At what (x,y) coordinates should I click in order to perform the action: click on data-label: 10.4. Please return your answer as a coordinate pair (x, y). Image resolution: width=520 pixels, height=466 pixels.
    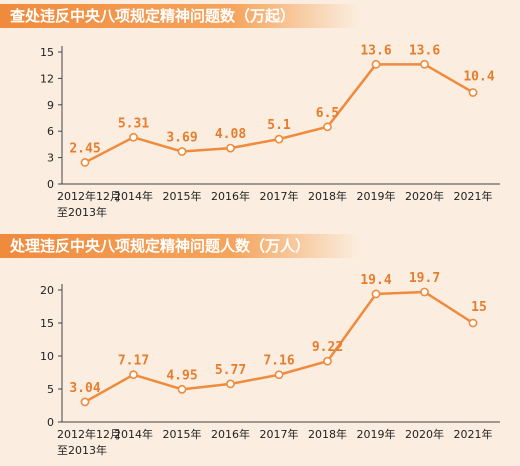
    Looking at the image, I should click on (478, 76).